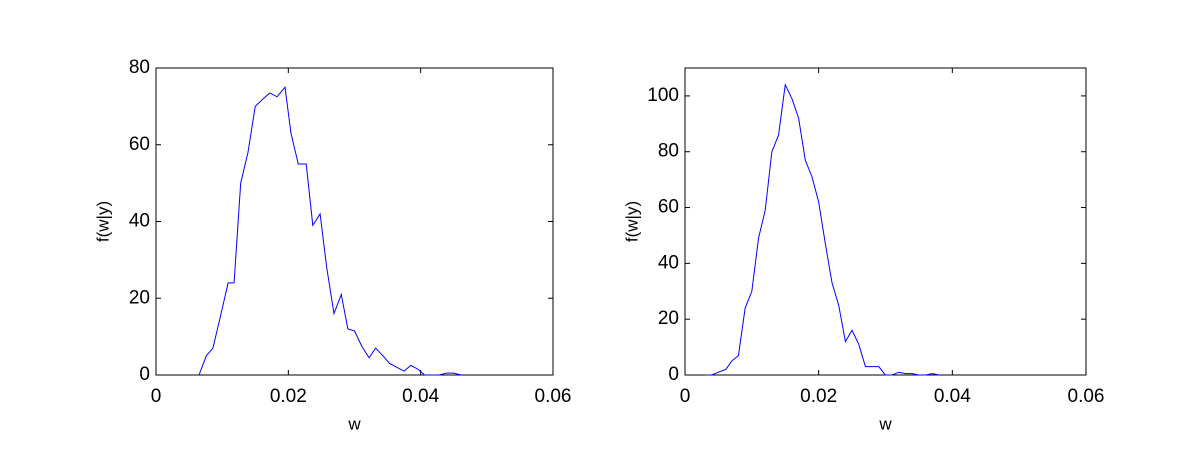 This screenshot has width=1201, height=476. What do you see at coordinates (663, 95) in the screenshot?
I see `y-tick-label: 100` at bounding box center [663, 95].